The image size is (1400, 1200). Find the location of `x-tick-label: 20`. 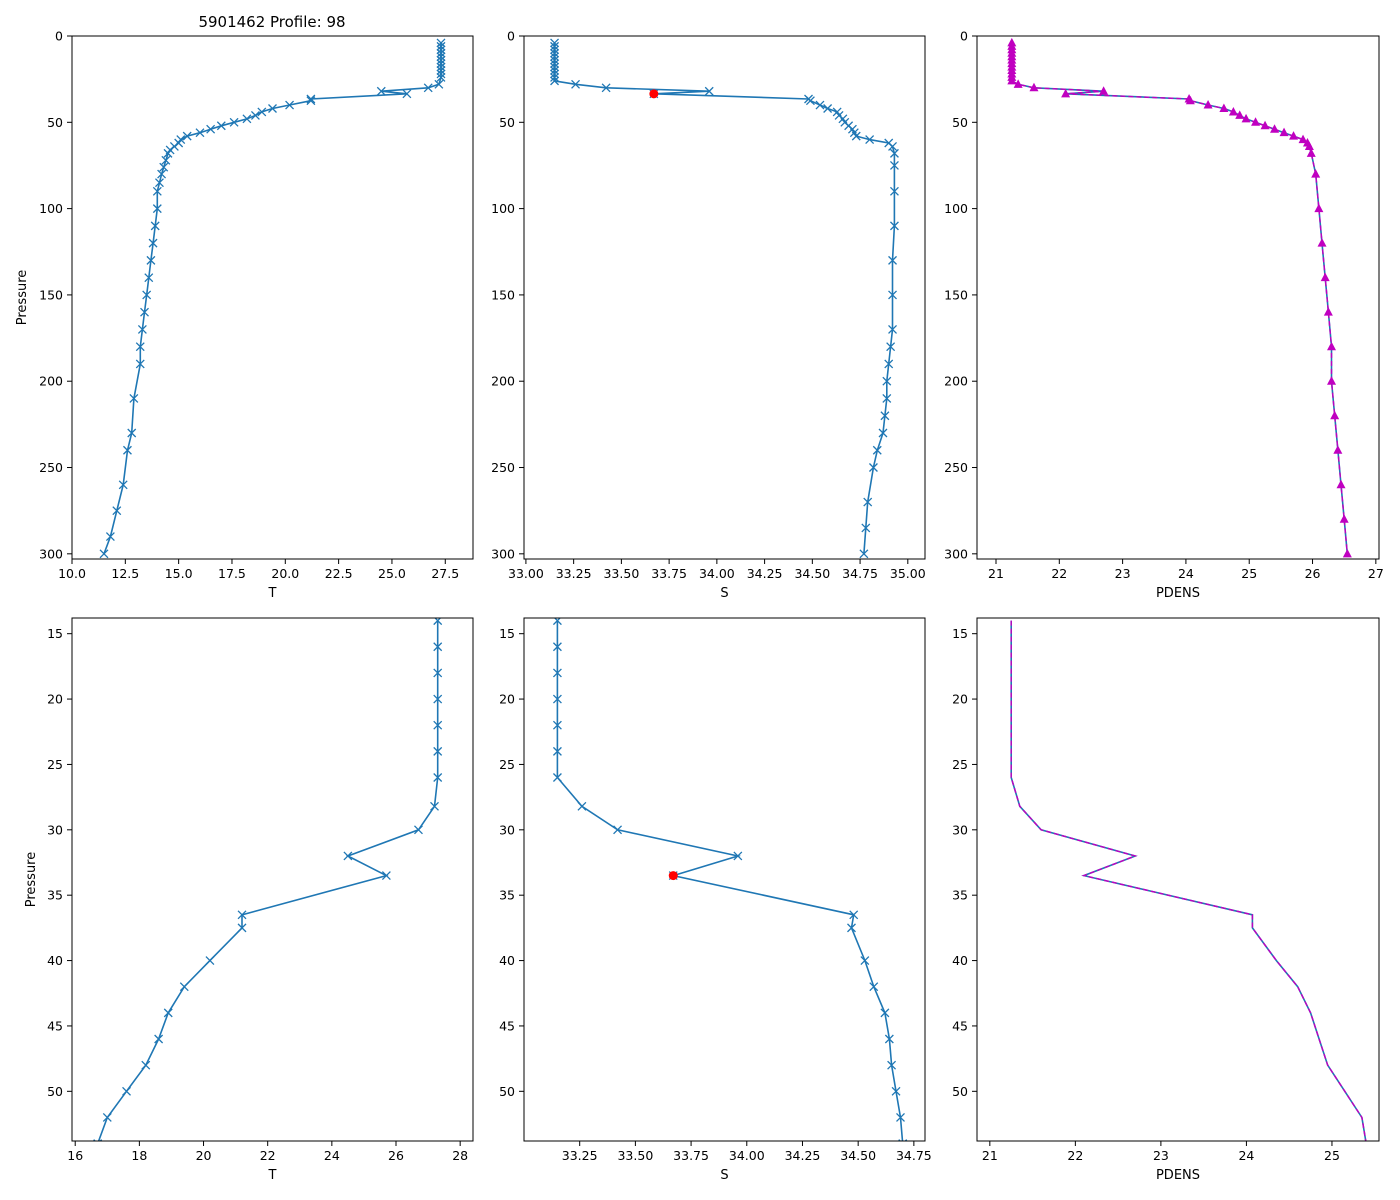

x-tick-label: 20 is located at coordinates (204, 1155).